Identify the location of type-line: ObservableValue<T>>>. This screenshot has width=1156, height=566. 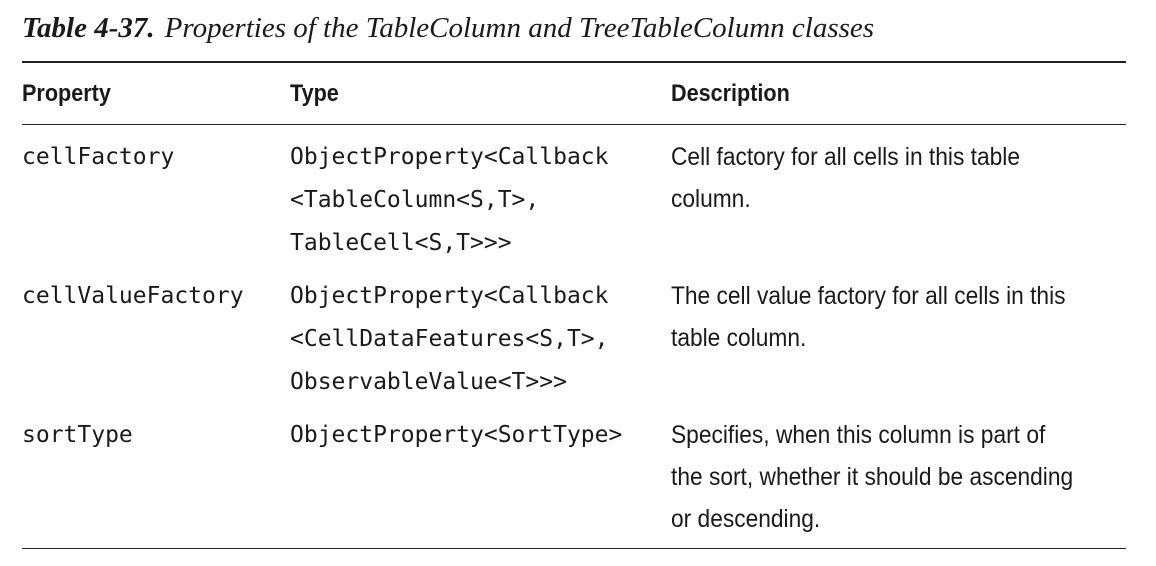
(428, 382).